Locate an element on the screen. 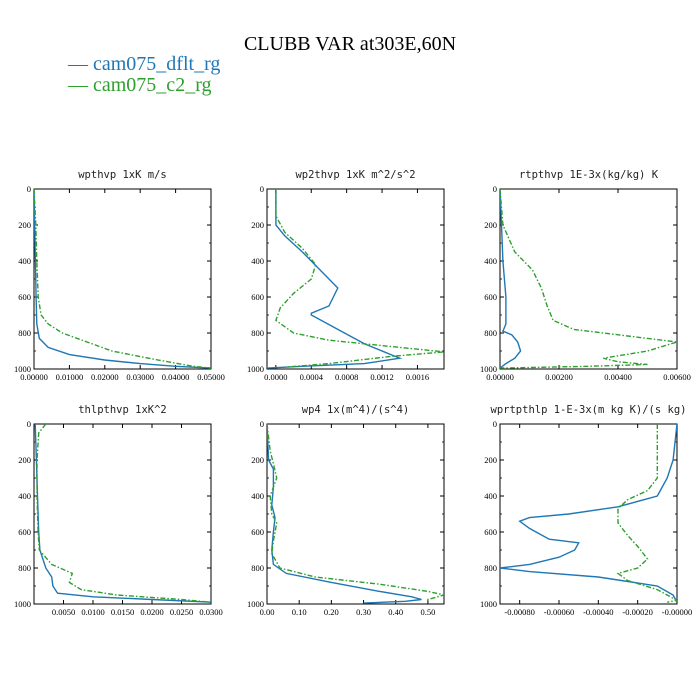 The image size is (700, 700). x-tick-label: 0.00400 is located at coordinates (618, 377).